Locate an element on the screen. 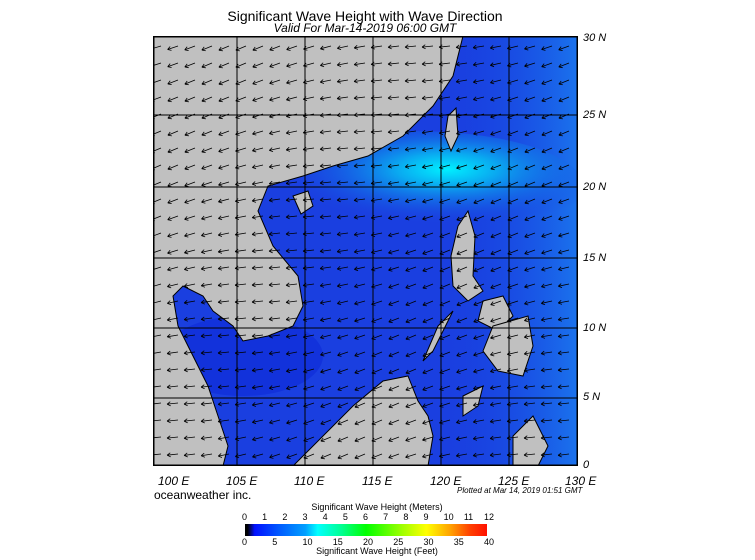 This screenshot has height=560, width=755. color-scale-bar is located at coordinates (366, 530).